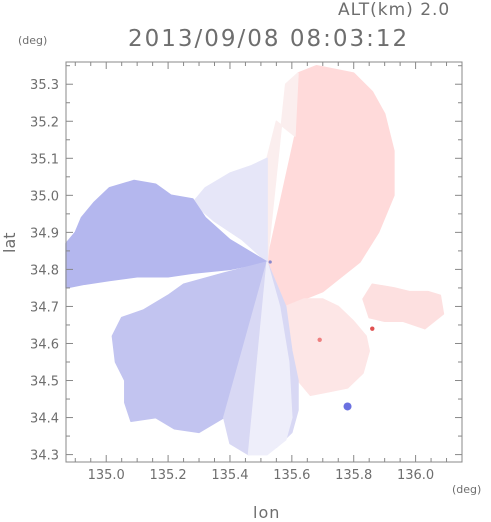  Describe the element at coordinates (167, 475) in the screenshot. I see `x-tick-label: 135.2` at that location.